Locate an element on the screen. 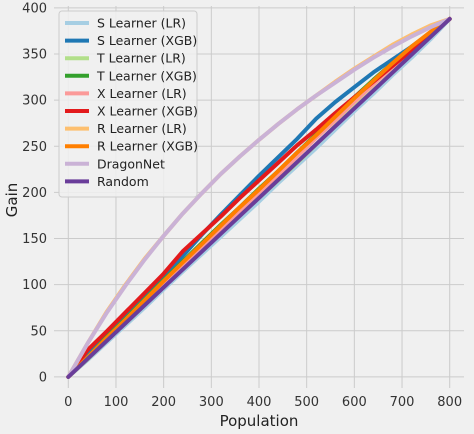  legend-box is located at coordinates (128, 104).